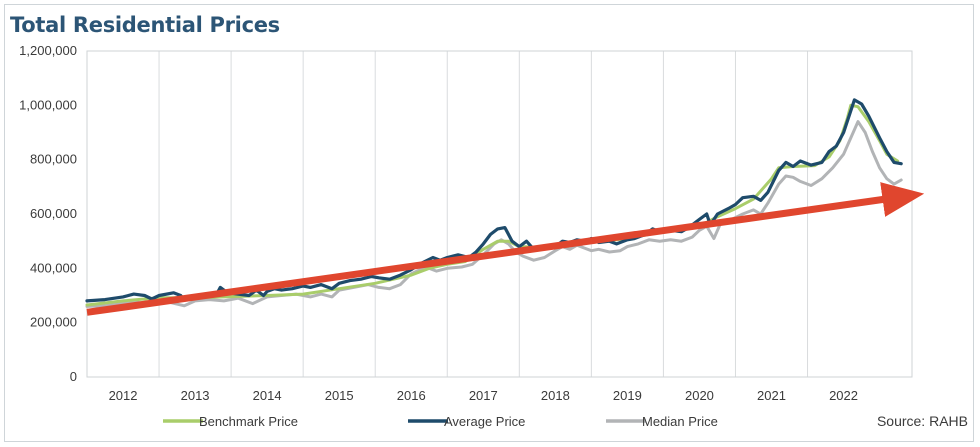 The width and height of the screenshot is (980, 447). What do you see at coordinates (145, 25) in the screenshot?
I see `chart-title: Total Residential Prices` at bounding box center [145, 25].